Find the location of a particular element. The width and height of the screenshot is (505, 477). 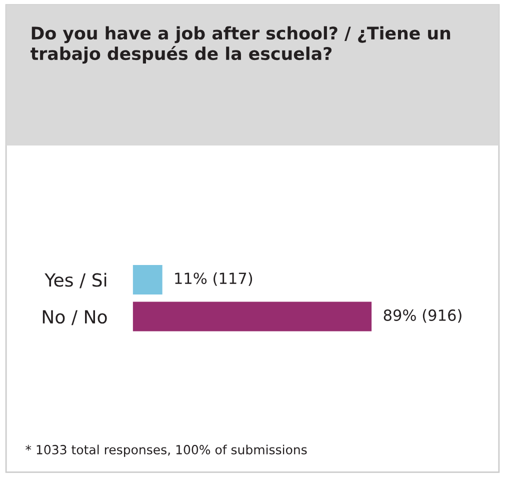

text: * 1033 total responses, 100% of submissions is located at coordinates (166, 450).